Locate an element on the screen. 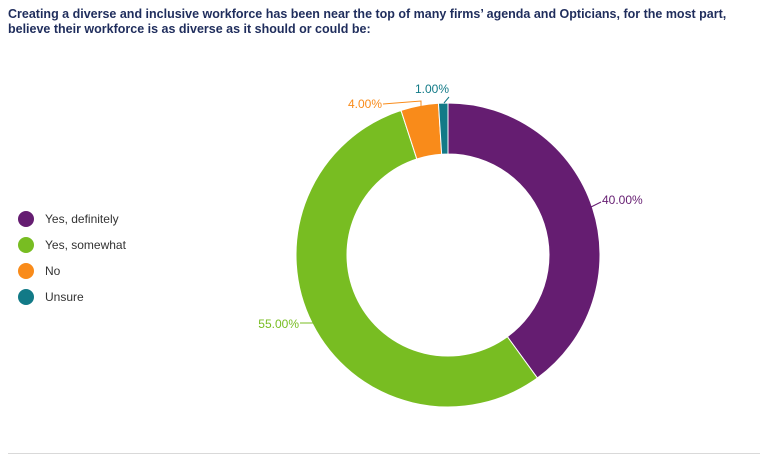 The width and height of the screenshot is (767, 459). legend-item-no: No is located at coordinates (72, 271).